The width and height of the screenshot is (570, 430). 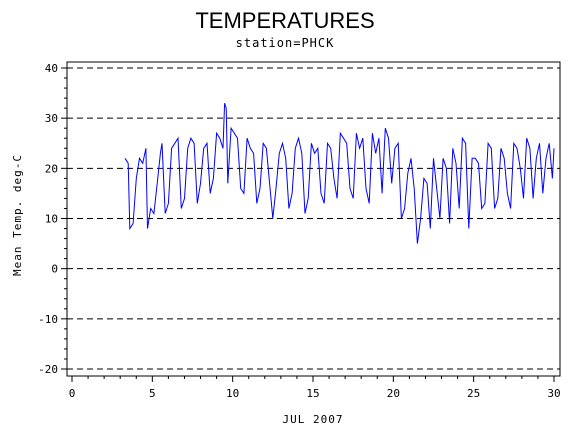 What do you see at coordinates (285, 43) in the screenshot?
I see `chart-subtitle: station=PHCK` at bounding box center [285, 43].